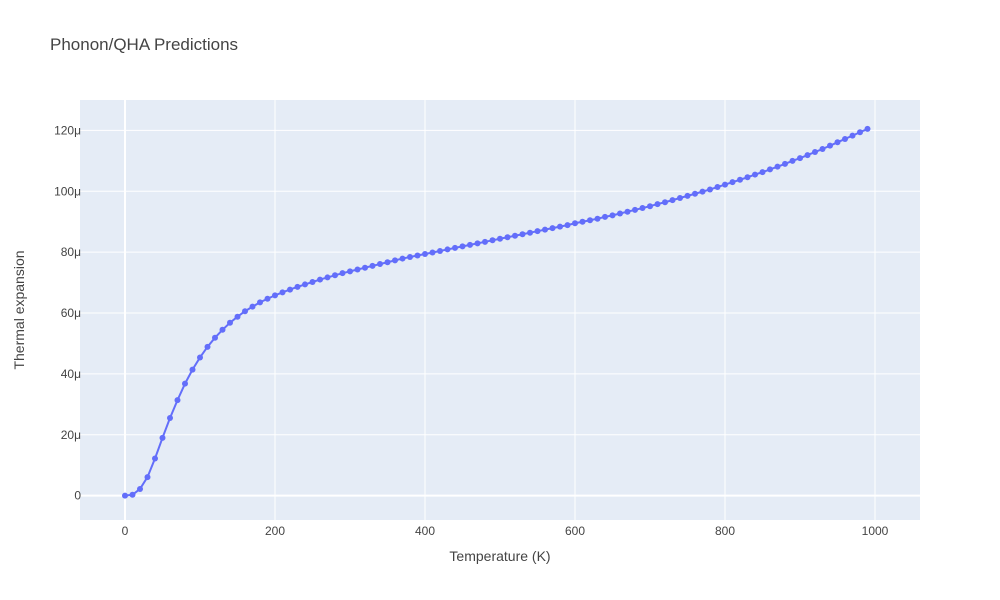 The height and width of the screenshot is (600, 1000). I want to click on y-tick-label: 120μ, so click(67, 130).